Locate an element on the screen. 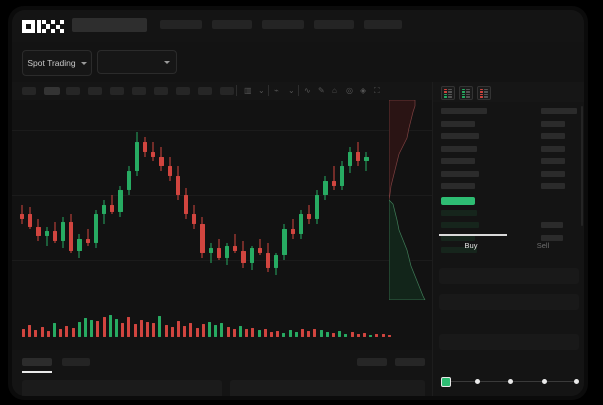  okx-logo is located at coordinates (43, 26).